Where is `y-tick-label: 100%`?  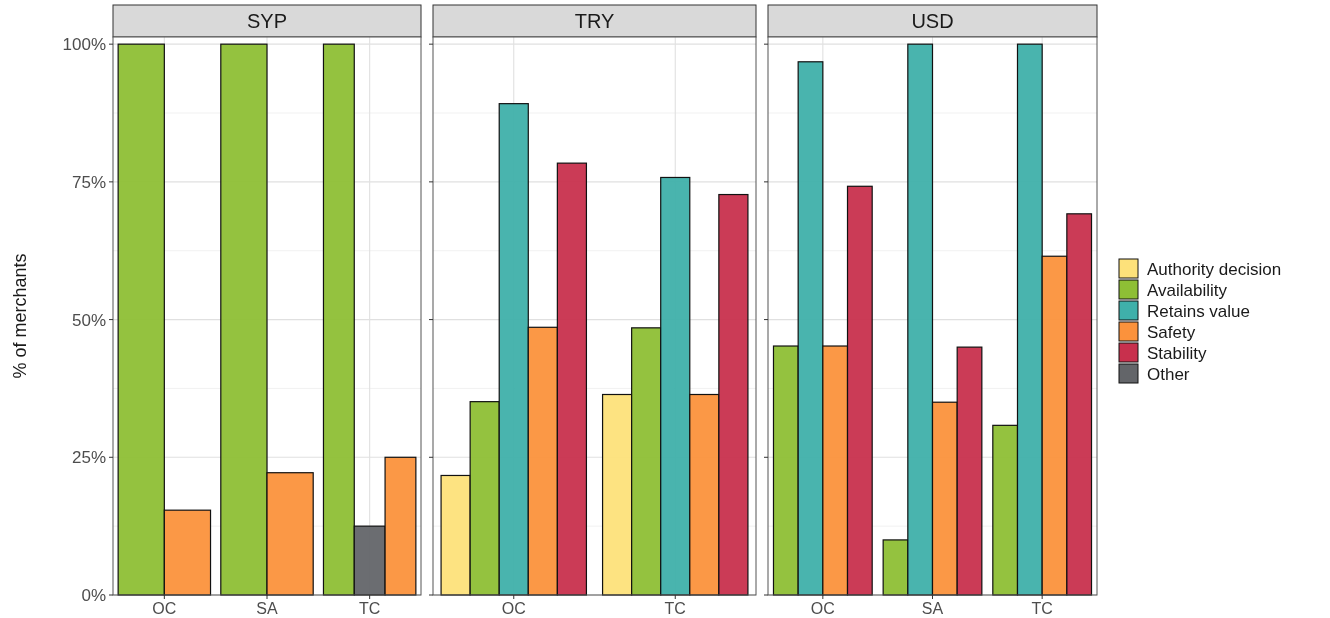
y-tick-label: 100% is located at coordinates (84, 45).